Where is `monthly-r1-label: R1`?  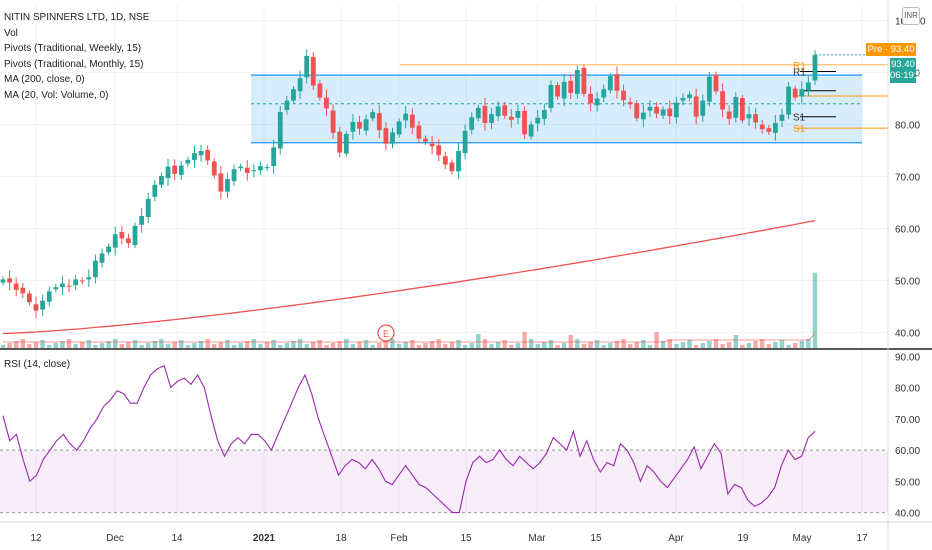 monthly-r1-label: R1 is located at coordinates (799, 66).